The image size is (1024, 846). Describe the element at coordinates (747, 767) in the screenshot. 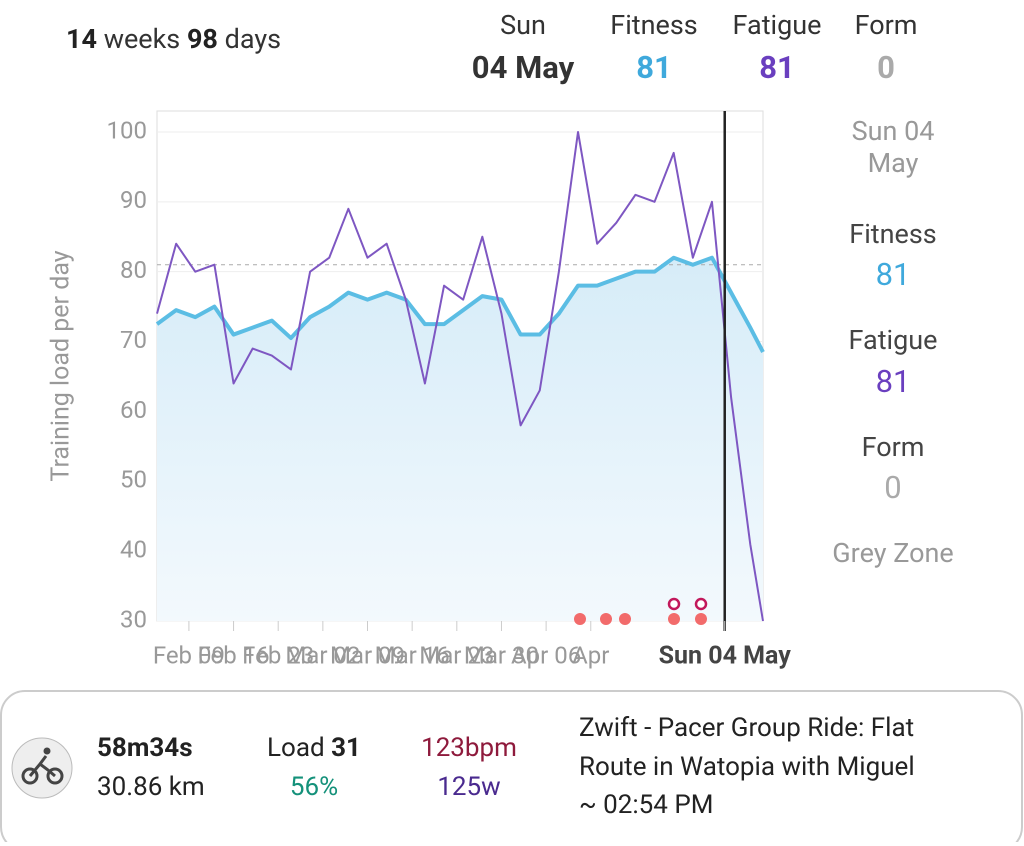

I see `activity-title-2: Route in Watopia with Miguel` at that location.